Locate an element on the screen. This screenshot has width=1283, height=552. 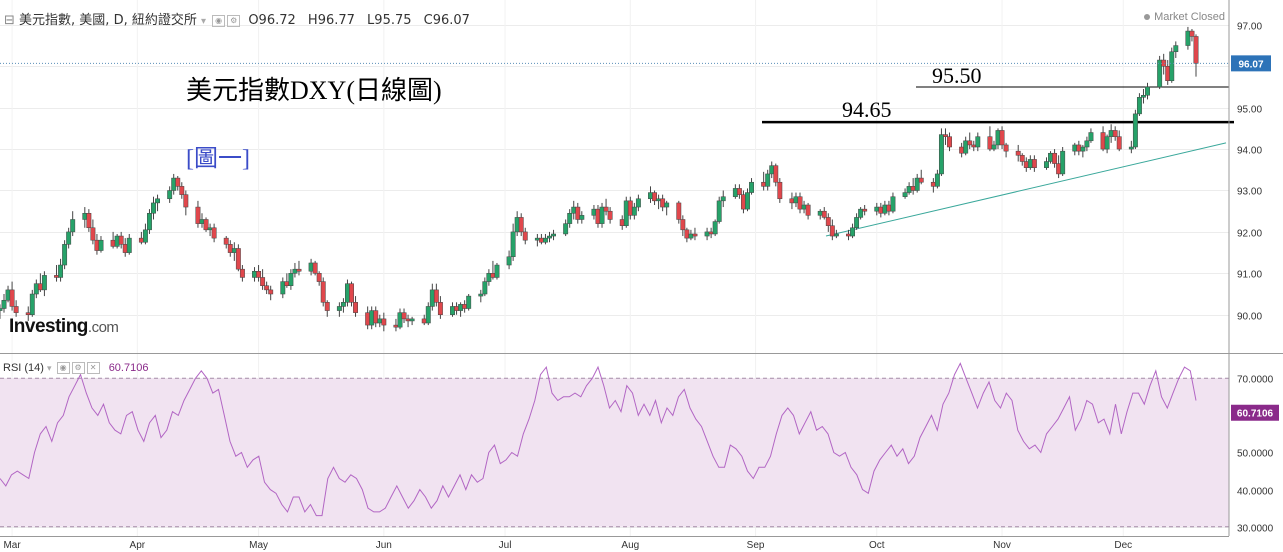
settings-icons: ◉ ⚙ is located at coordinates (225, 20).